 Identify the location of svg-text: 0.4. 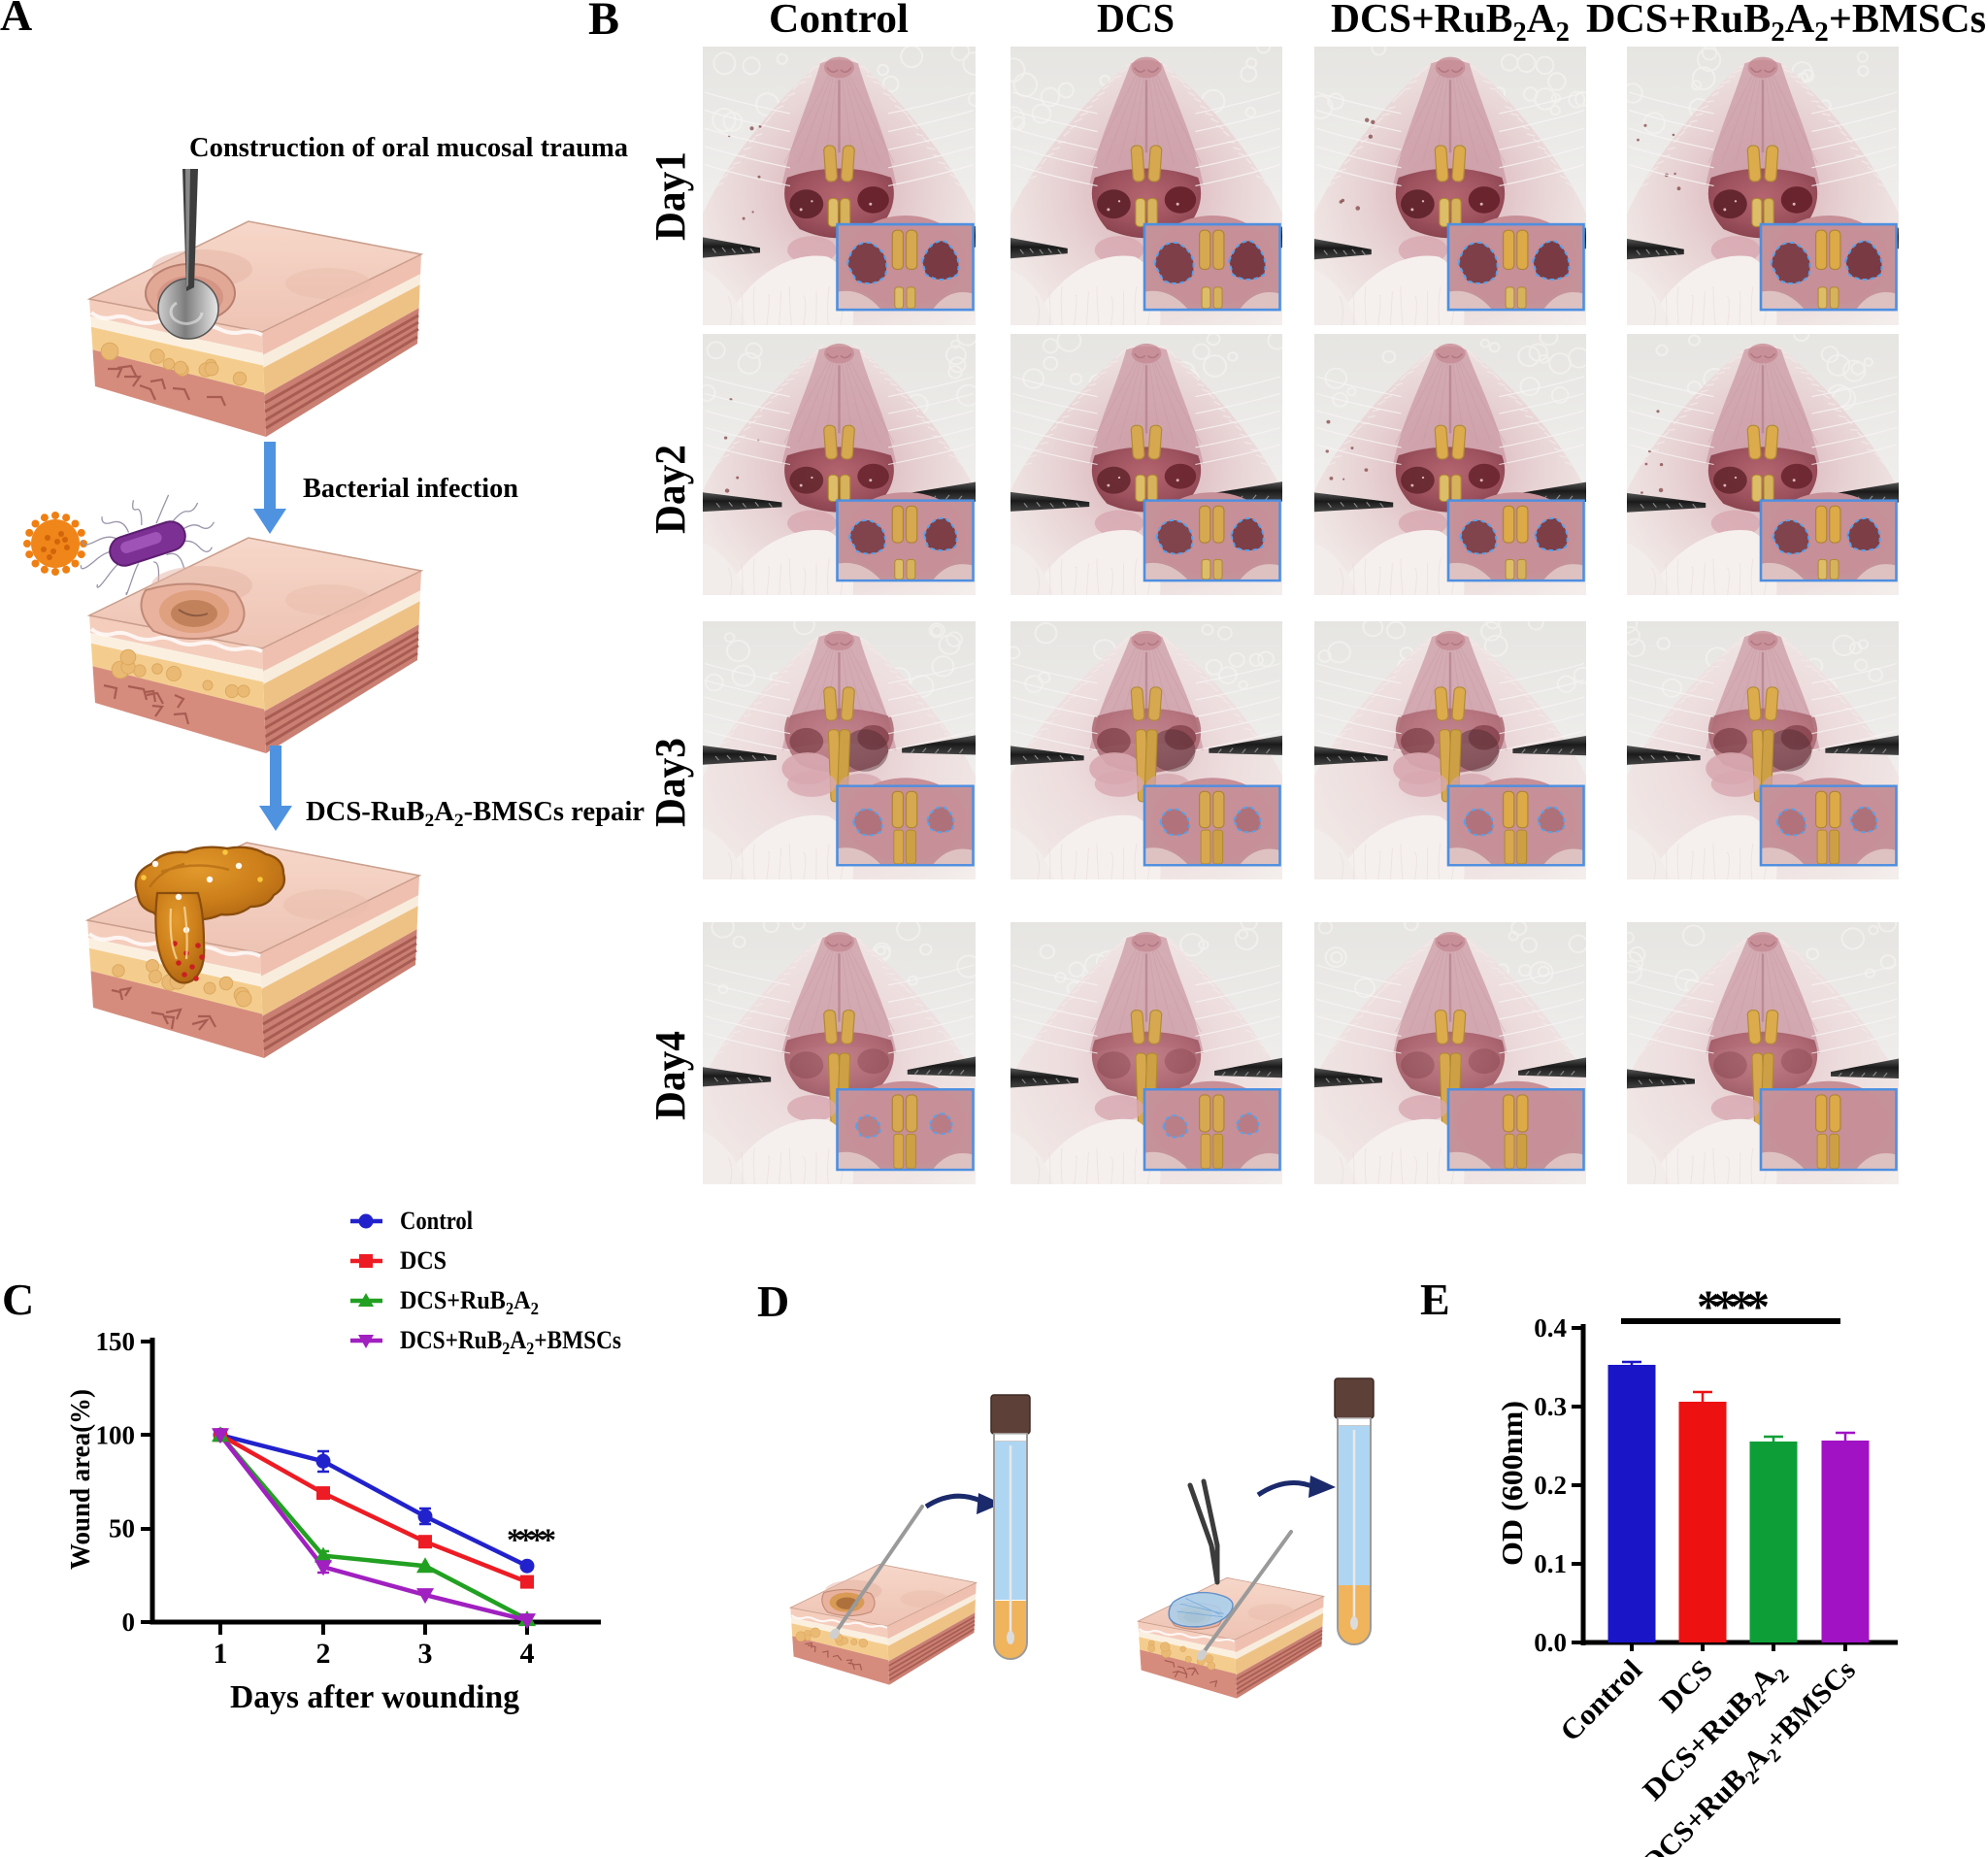
(1550, 1328).